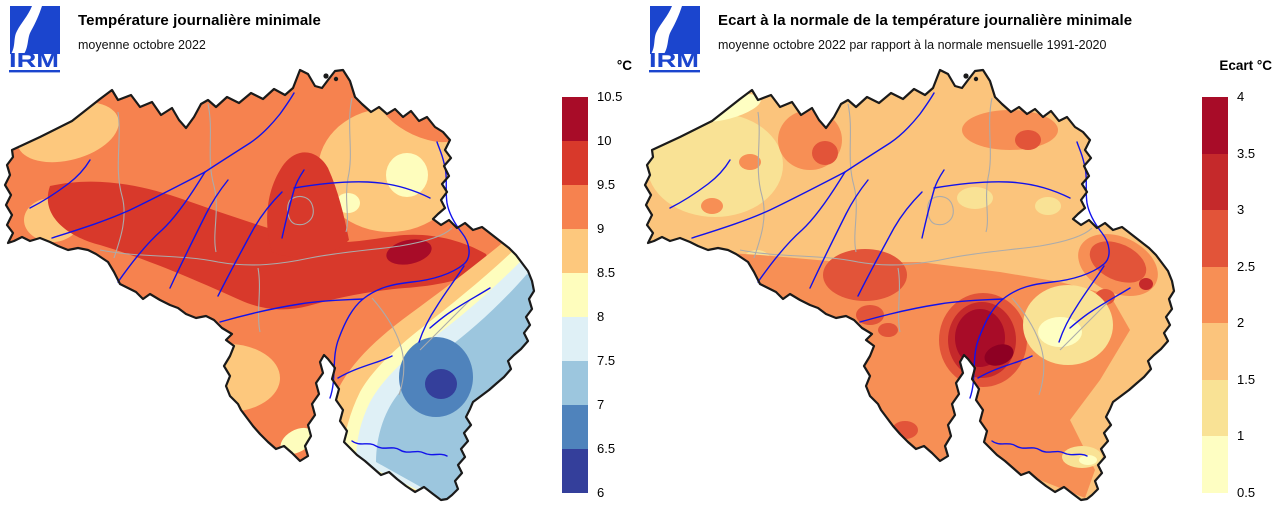 Image resolution: width=1280 pixels, height=507 pixels. Describe the element at coordinates (1241, 322) in the screenshot. I see `right-colorbar-label: 2` at that location.